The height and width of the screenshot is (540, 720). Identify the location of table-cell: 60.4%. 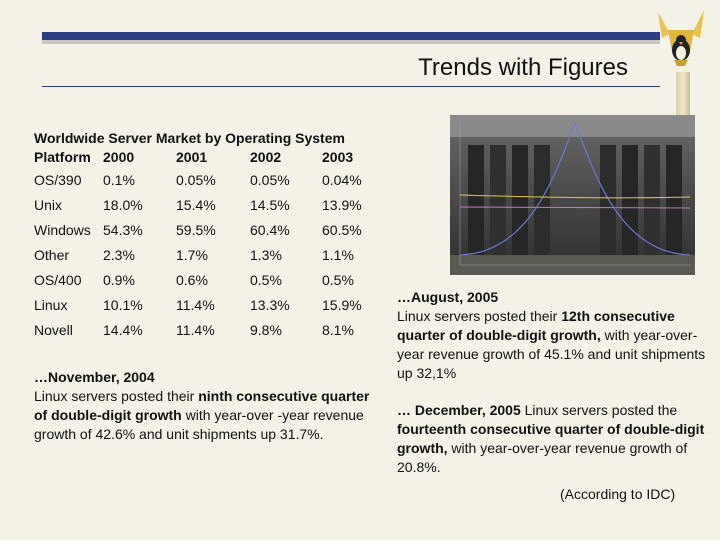
(270, 230).